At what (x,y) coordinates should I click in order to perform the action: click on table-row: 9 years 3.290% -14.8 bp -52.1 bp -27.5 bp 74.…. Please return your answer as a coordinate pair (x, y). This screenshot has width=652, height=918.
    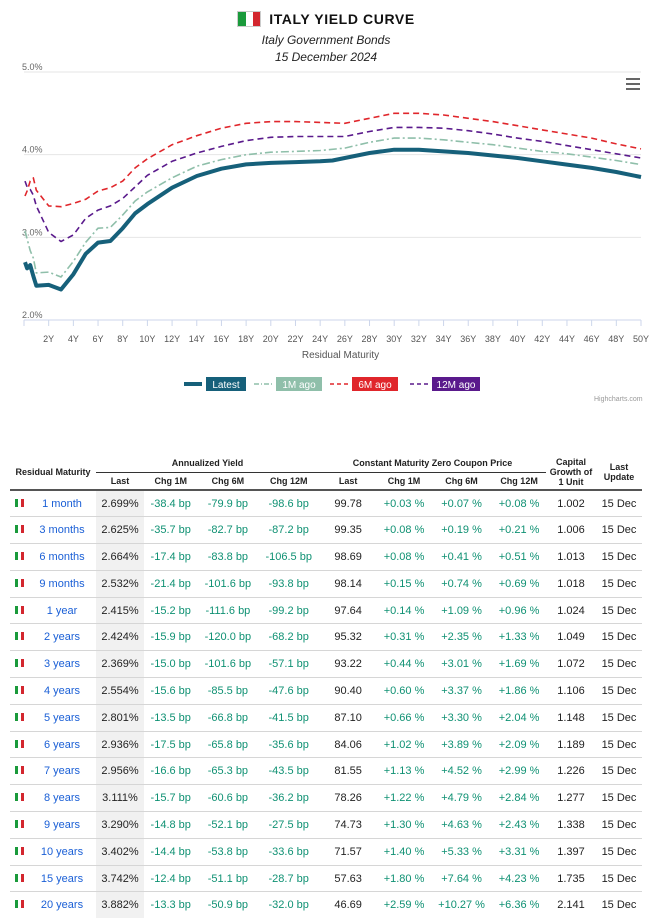
    Looking at the image, I should click on (326, 825).